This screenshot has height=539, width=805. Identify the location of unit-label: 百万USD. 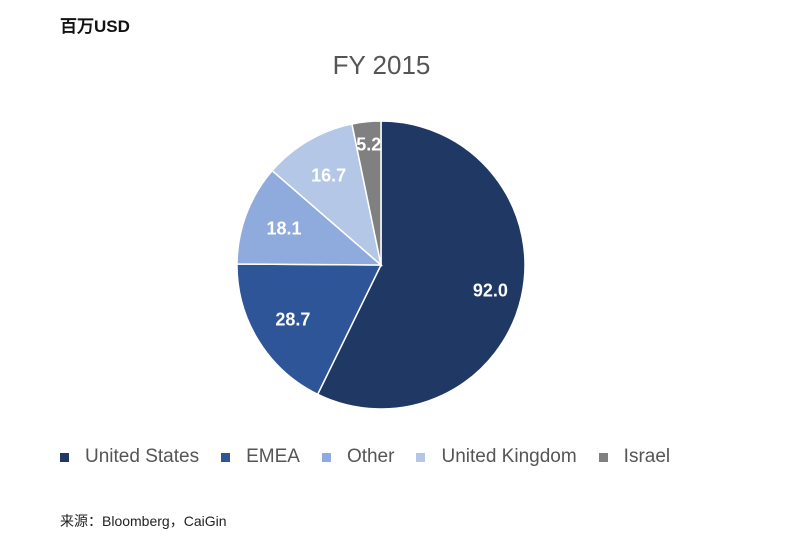
(95, 26).